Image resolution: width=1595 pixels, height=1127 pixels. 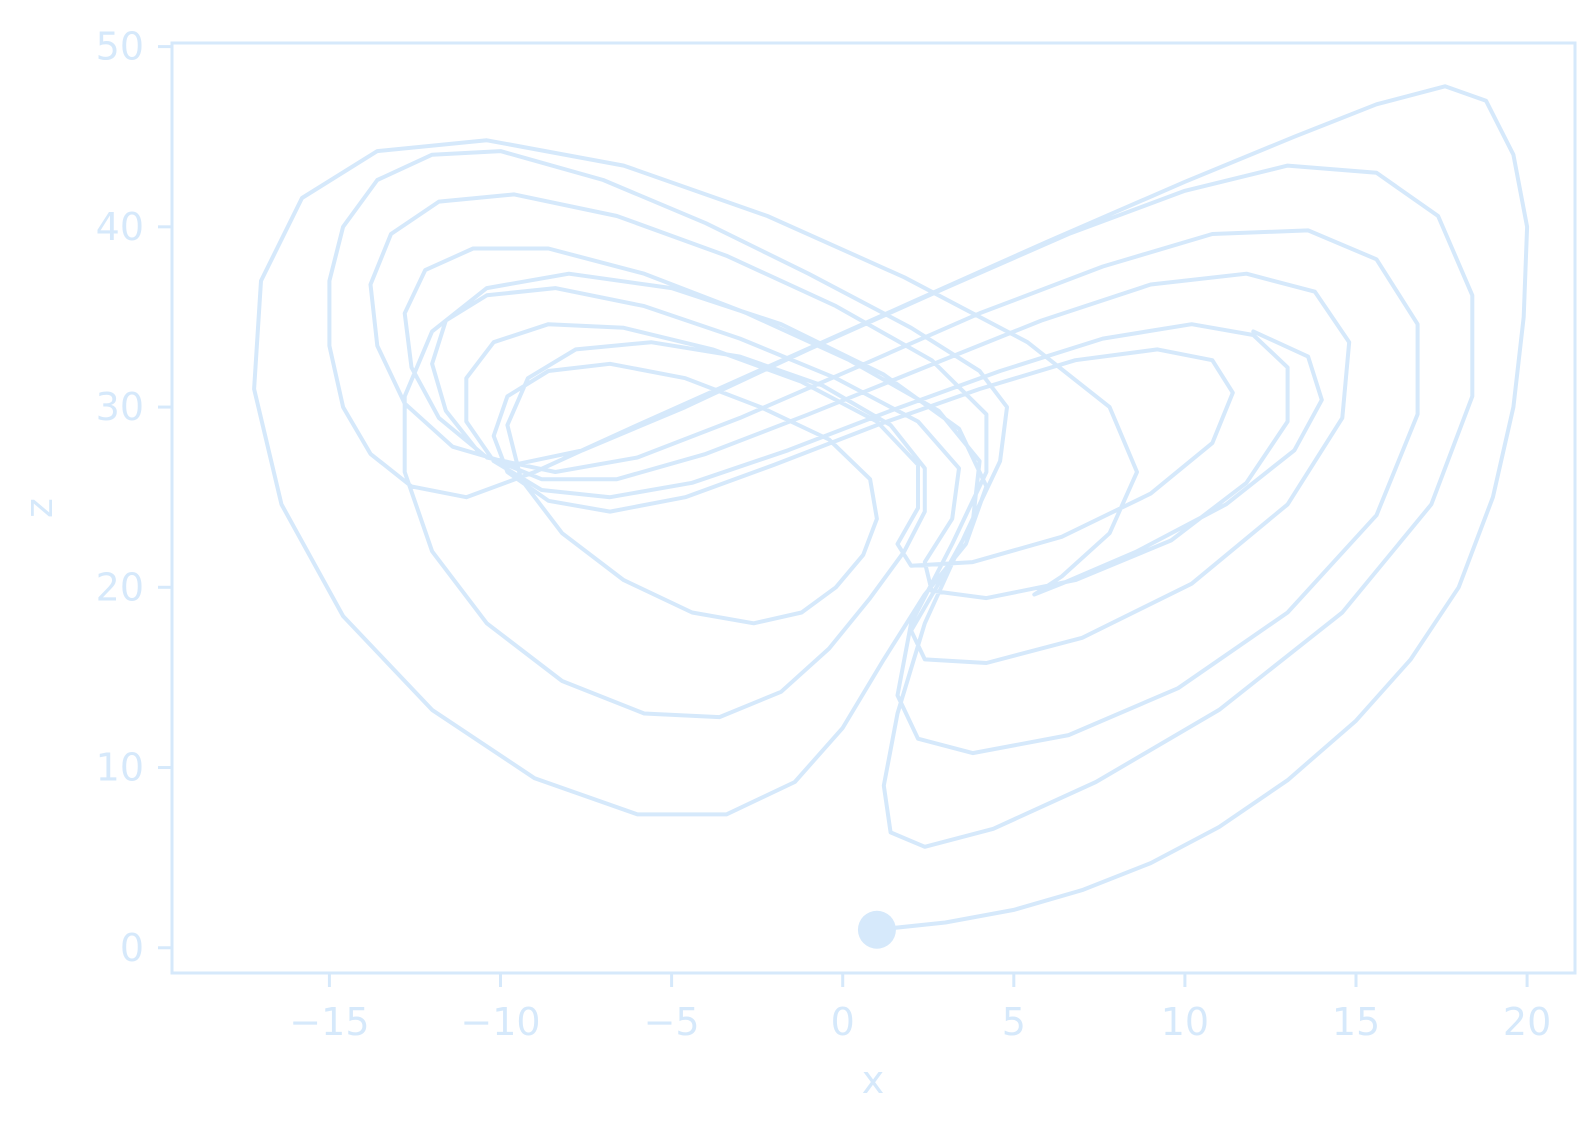 I want to click on y-axis-label: z, so click(x=39, y=508).